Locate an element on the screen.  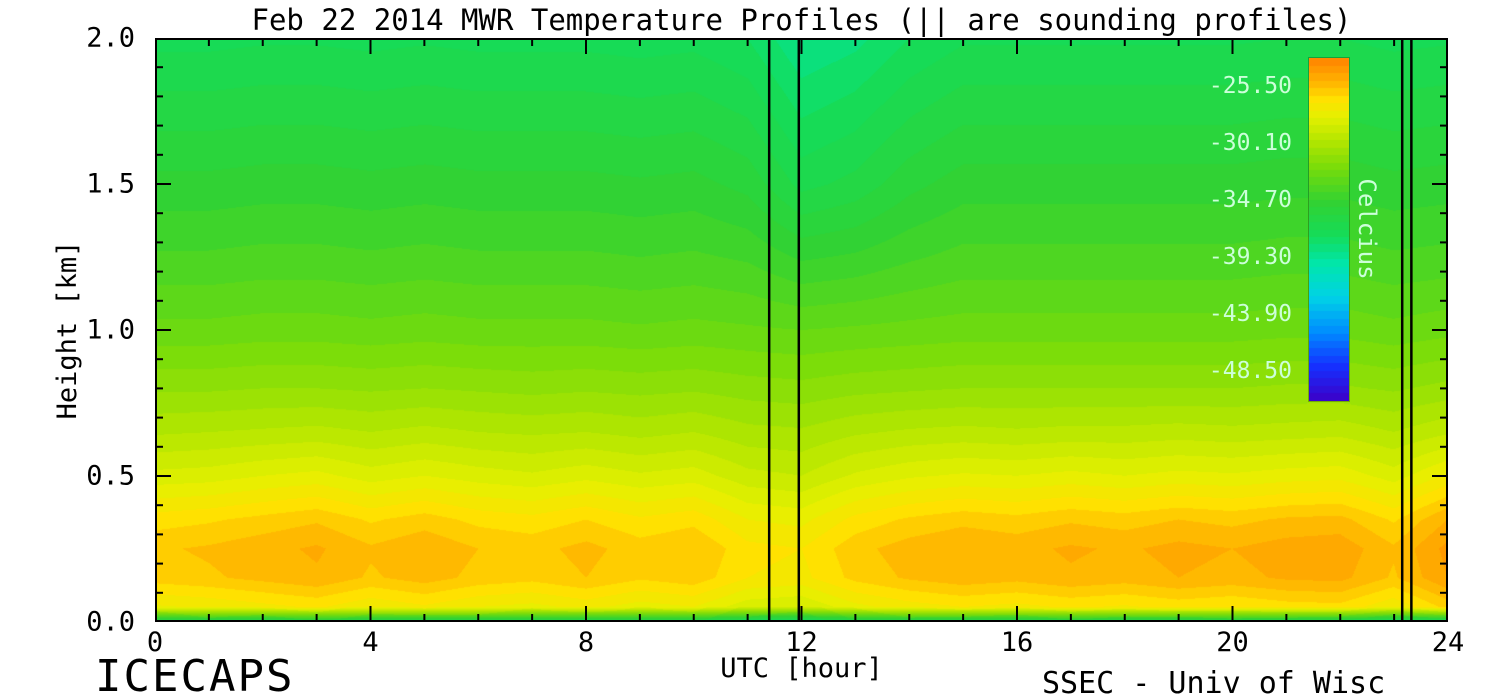
colorbar-tick-label: -39.30 is located at coordinates (1250, 257).